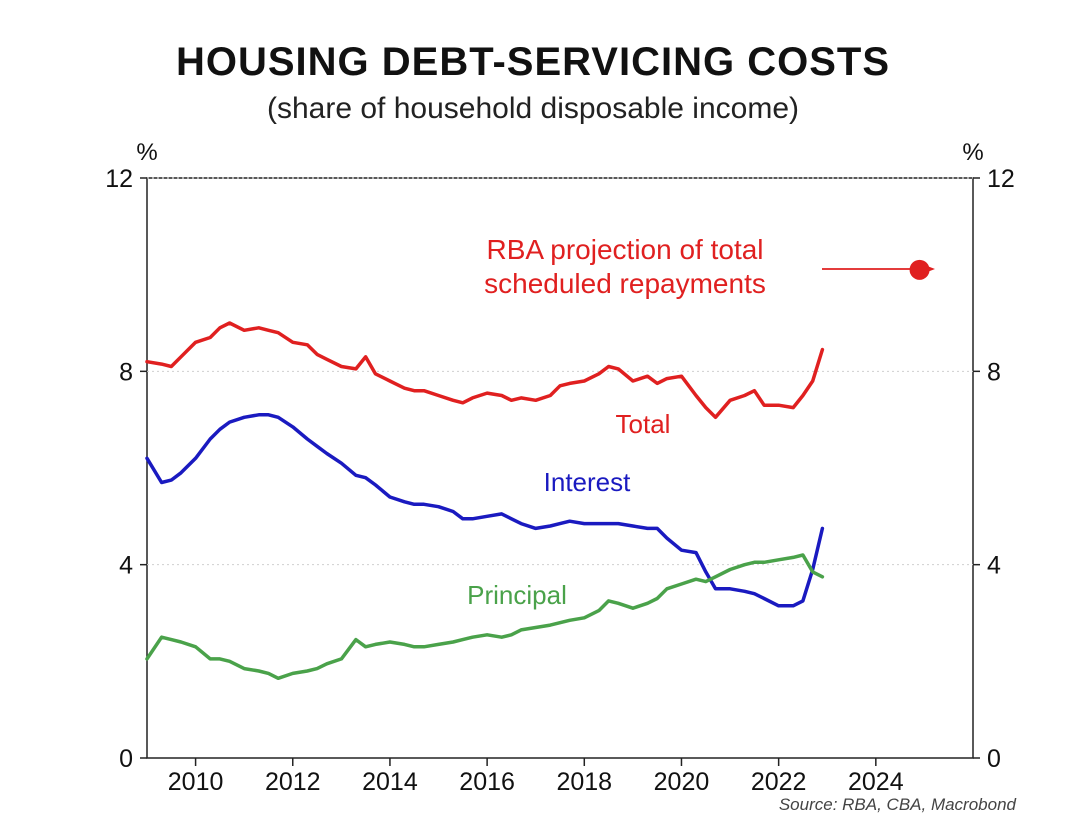 This screenshot has height=828, width=1066. Describe the element at coordinates (126, 566) in the screenshot. I see `y-tick-label-left: 4` at that location.